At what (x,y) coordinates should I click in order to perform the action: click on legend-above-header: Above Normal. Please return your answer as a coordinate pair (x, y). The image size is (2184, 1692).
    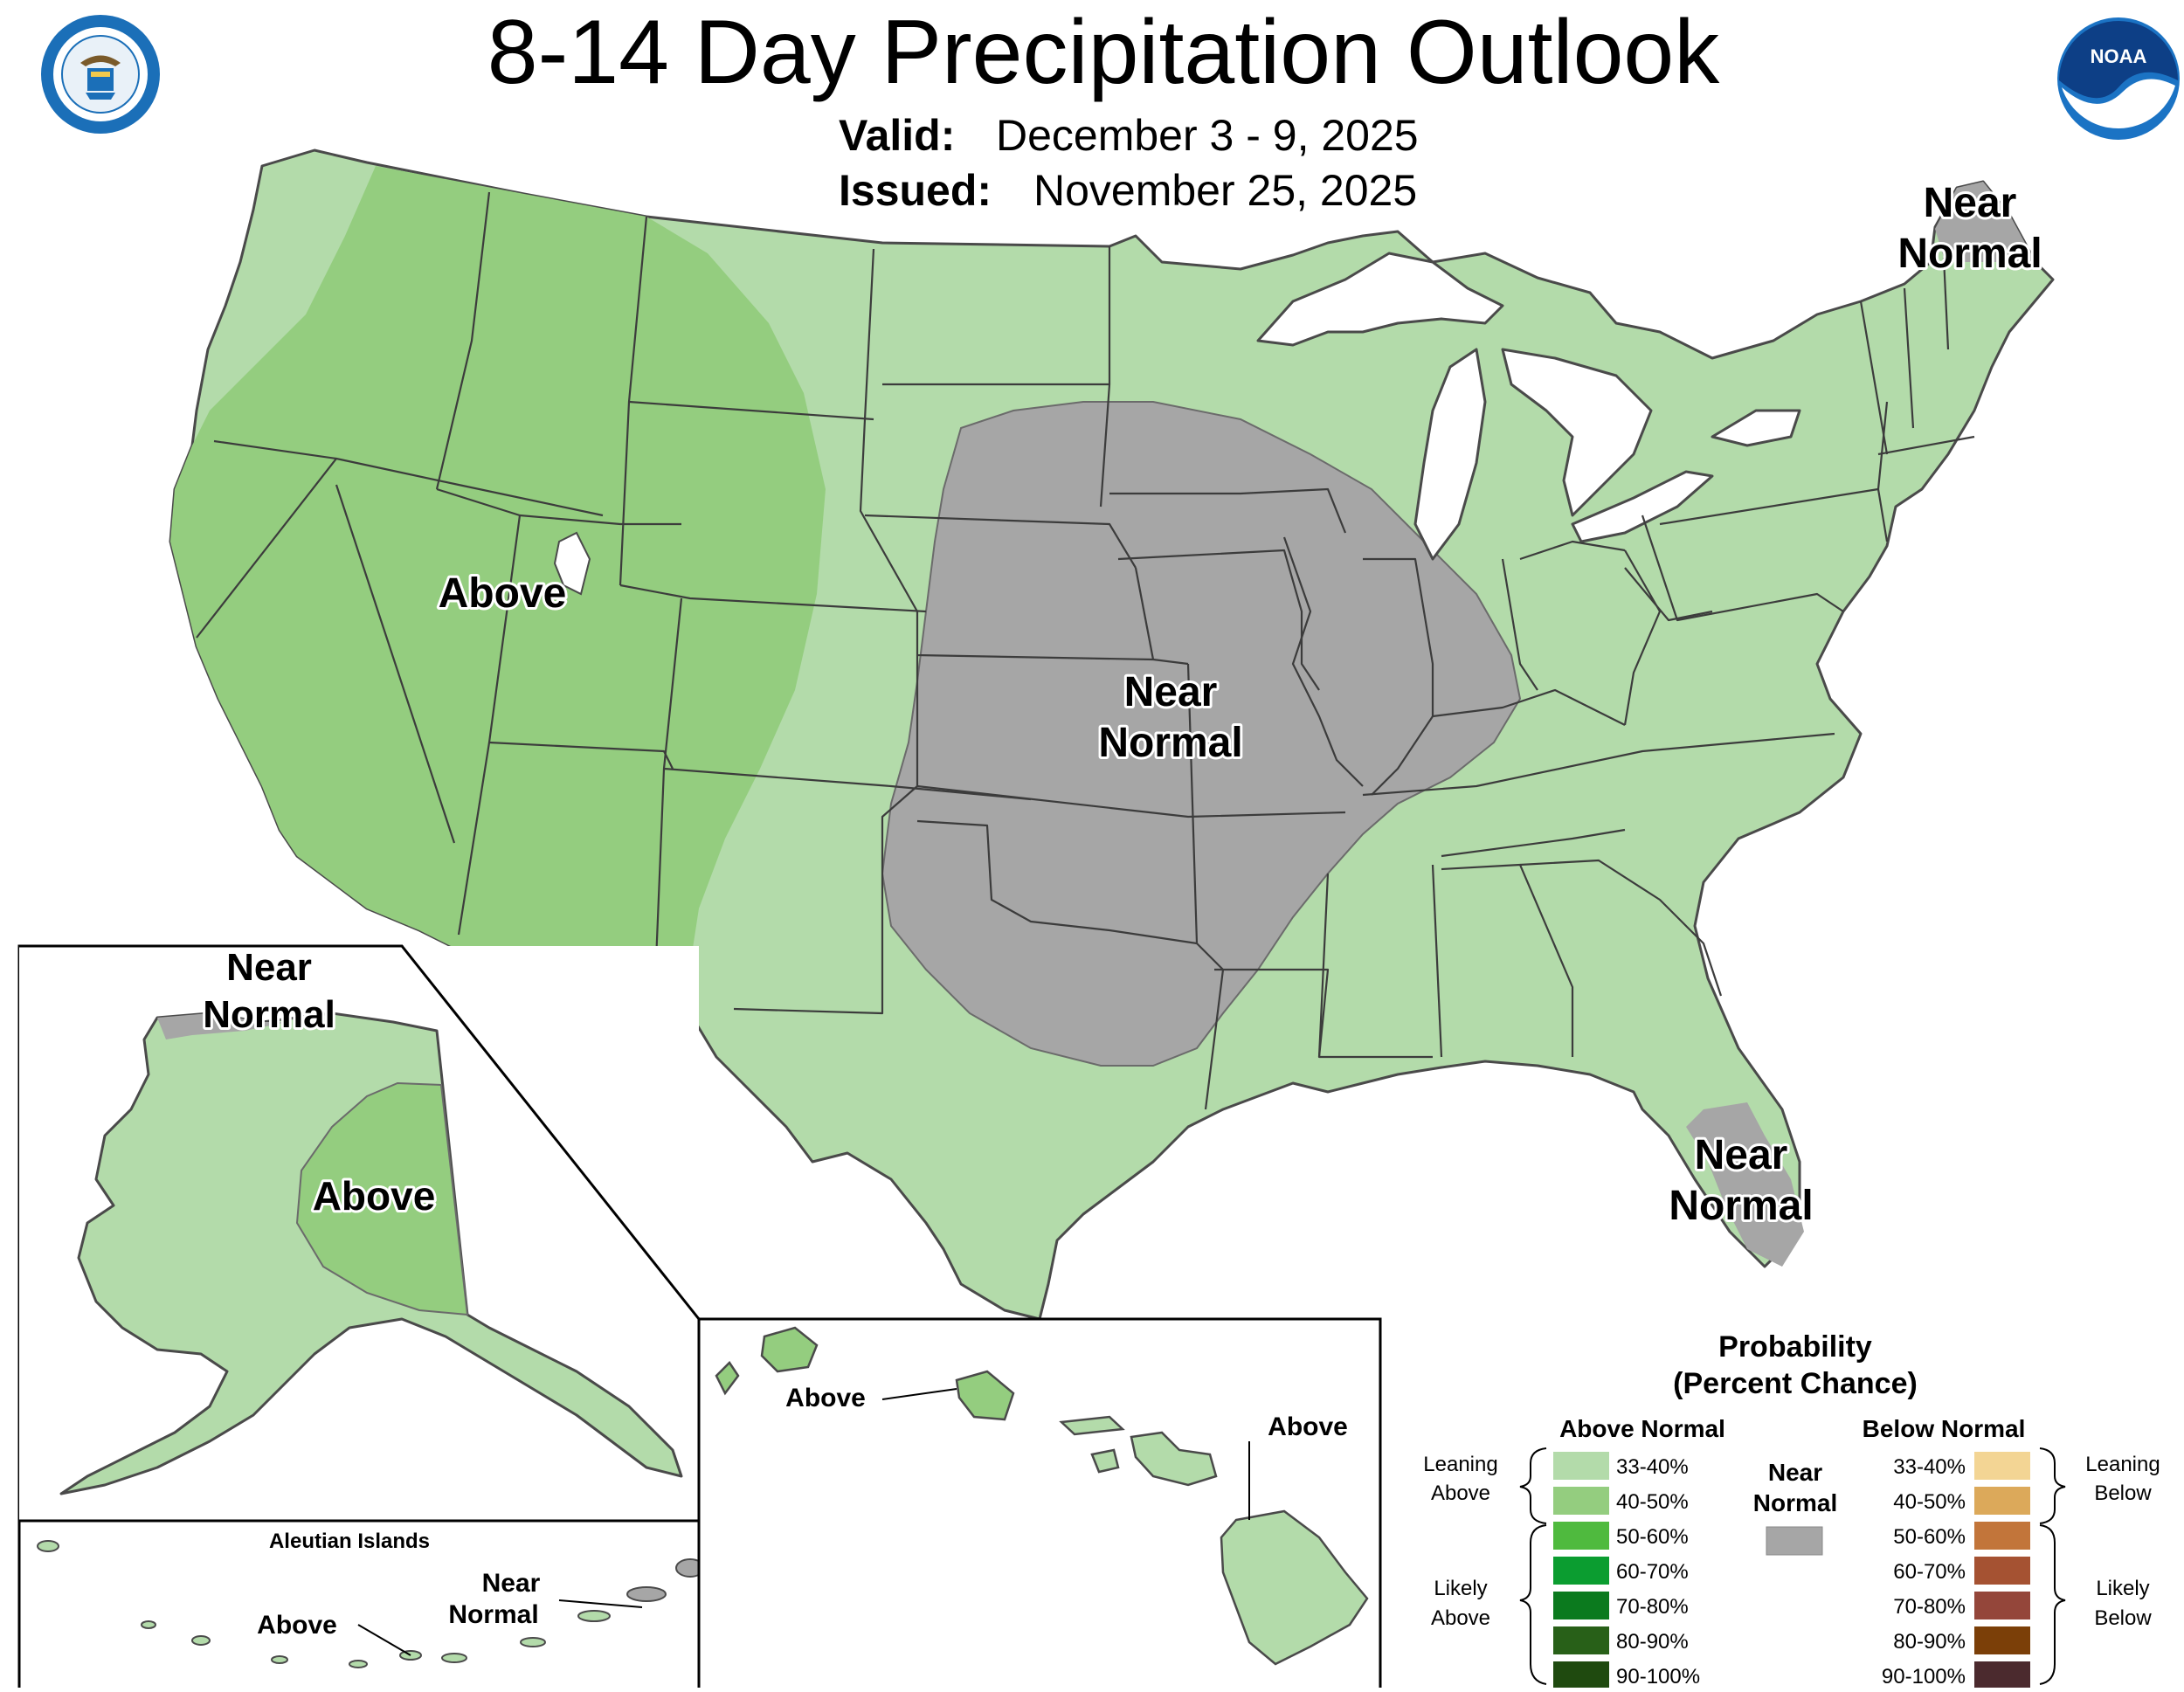
    Looking at the image, I should click on (1642, 1428).